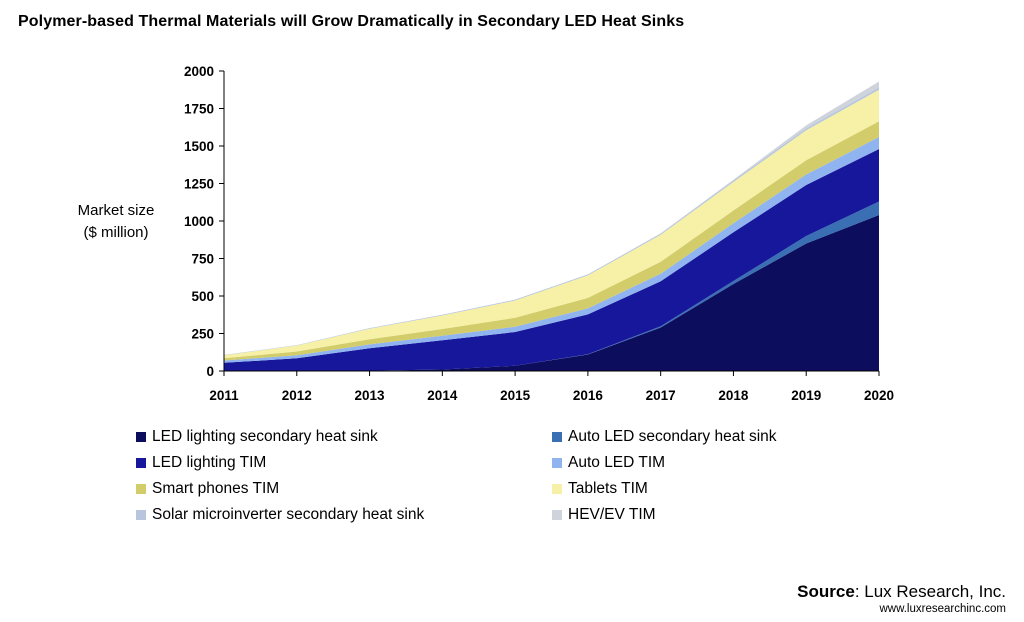 Image resolution: width=1024 pixels, height=622 pixels. What do you see at coordinates (826, 591) in the screenshot?
I see `source-label: Source` at bounding box center [826, 591].